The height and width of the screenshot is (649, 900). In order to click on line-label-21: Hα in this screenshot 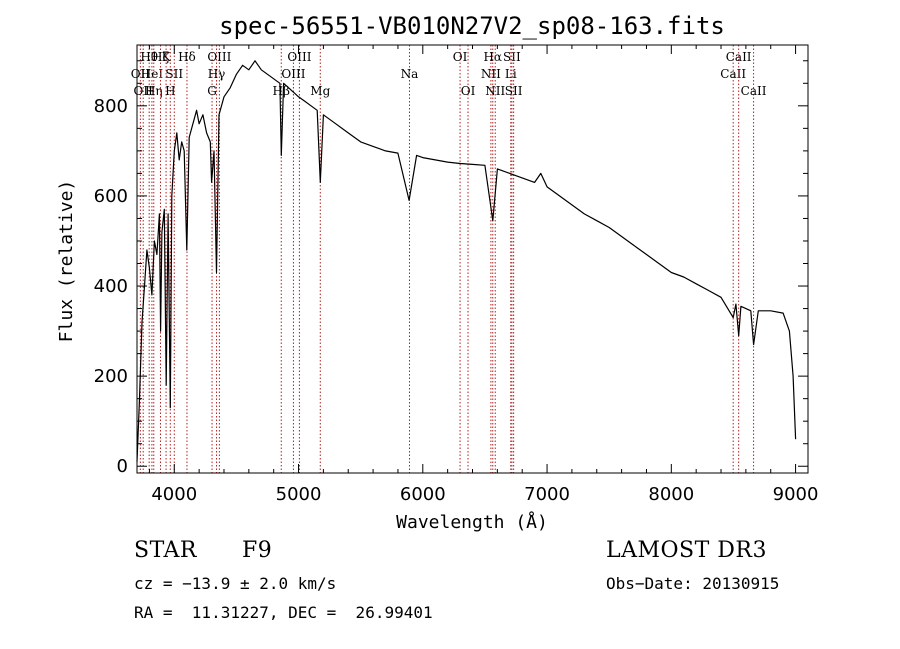, I will do `click(492, 57)`.